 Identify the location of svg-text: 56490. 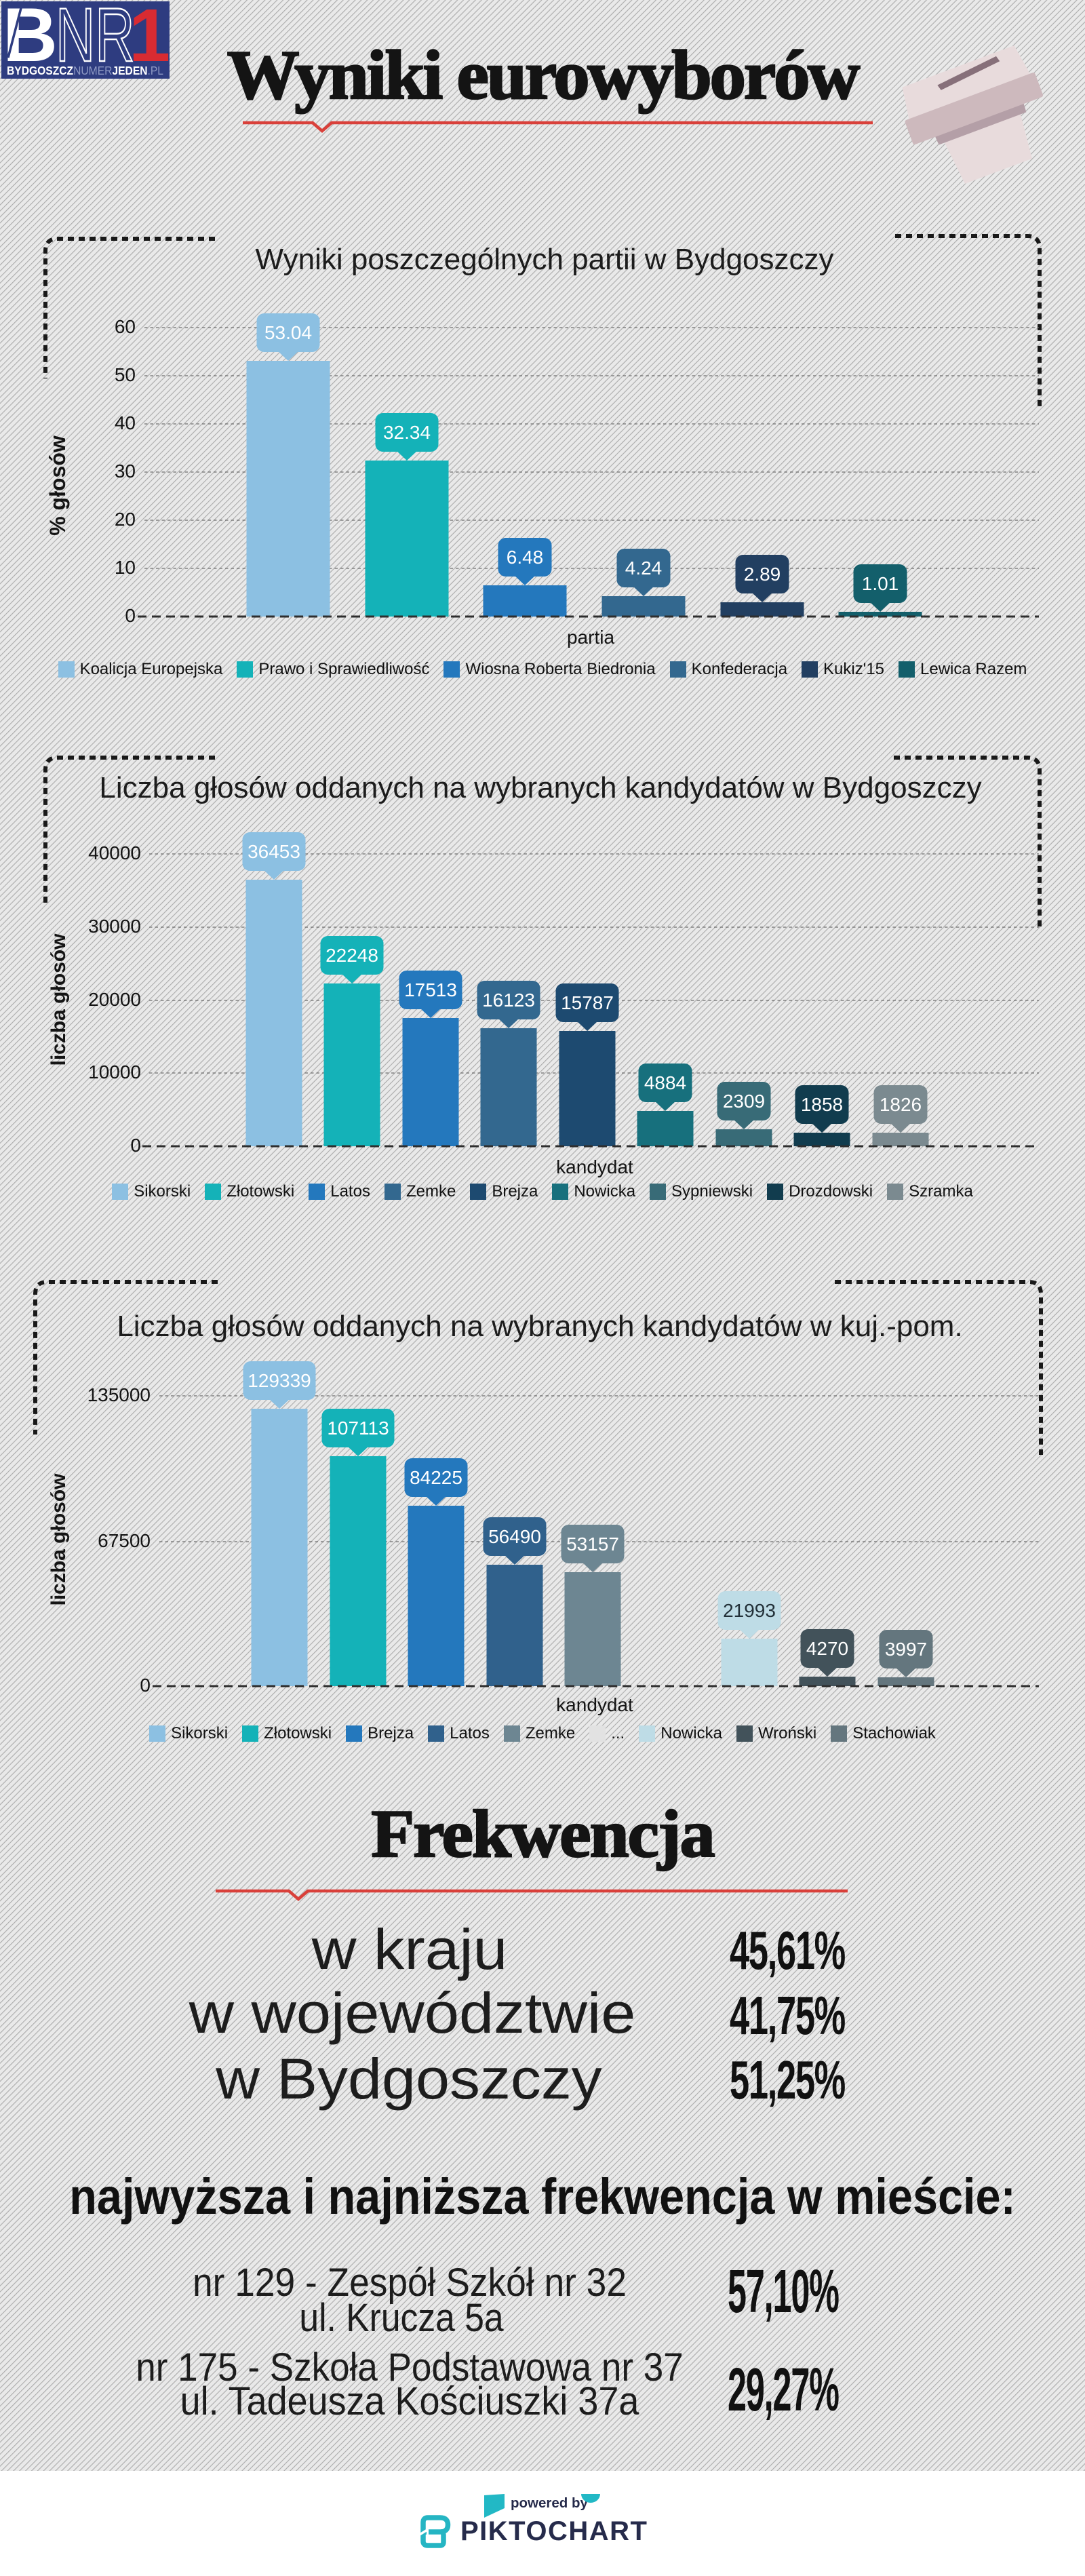
(514, 1536).